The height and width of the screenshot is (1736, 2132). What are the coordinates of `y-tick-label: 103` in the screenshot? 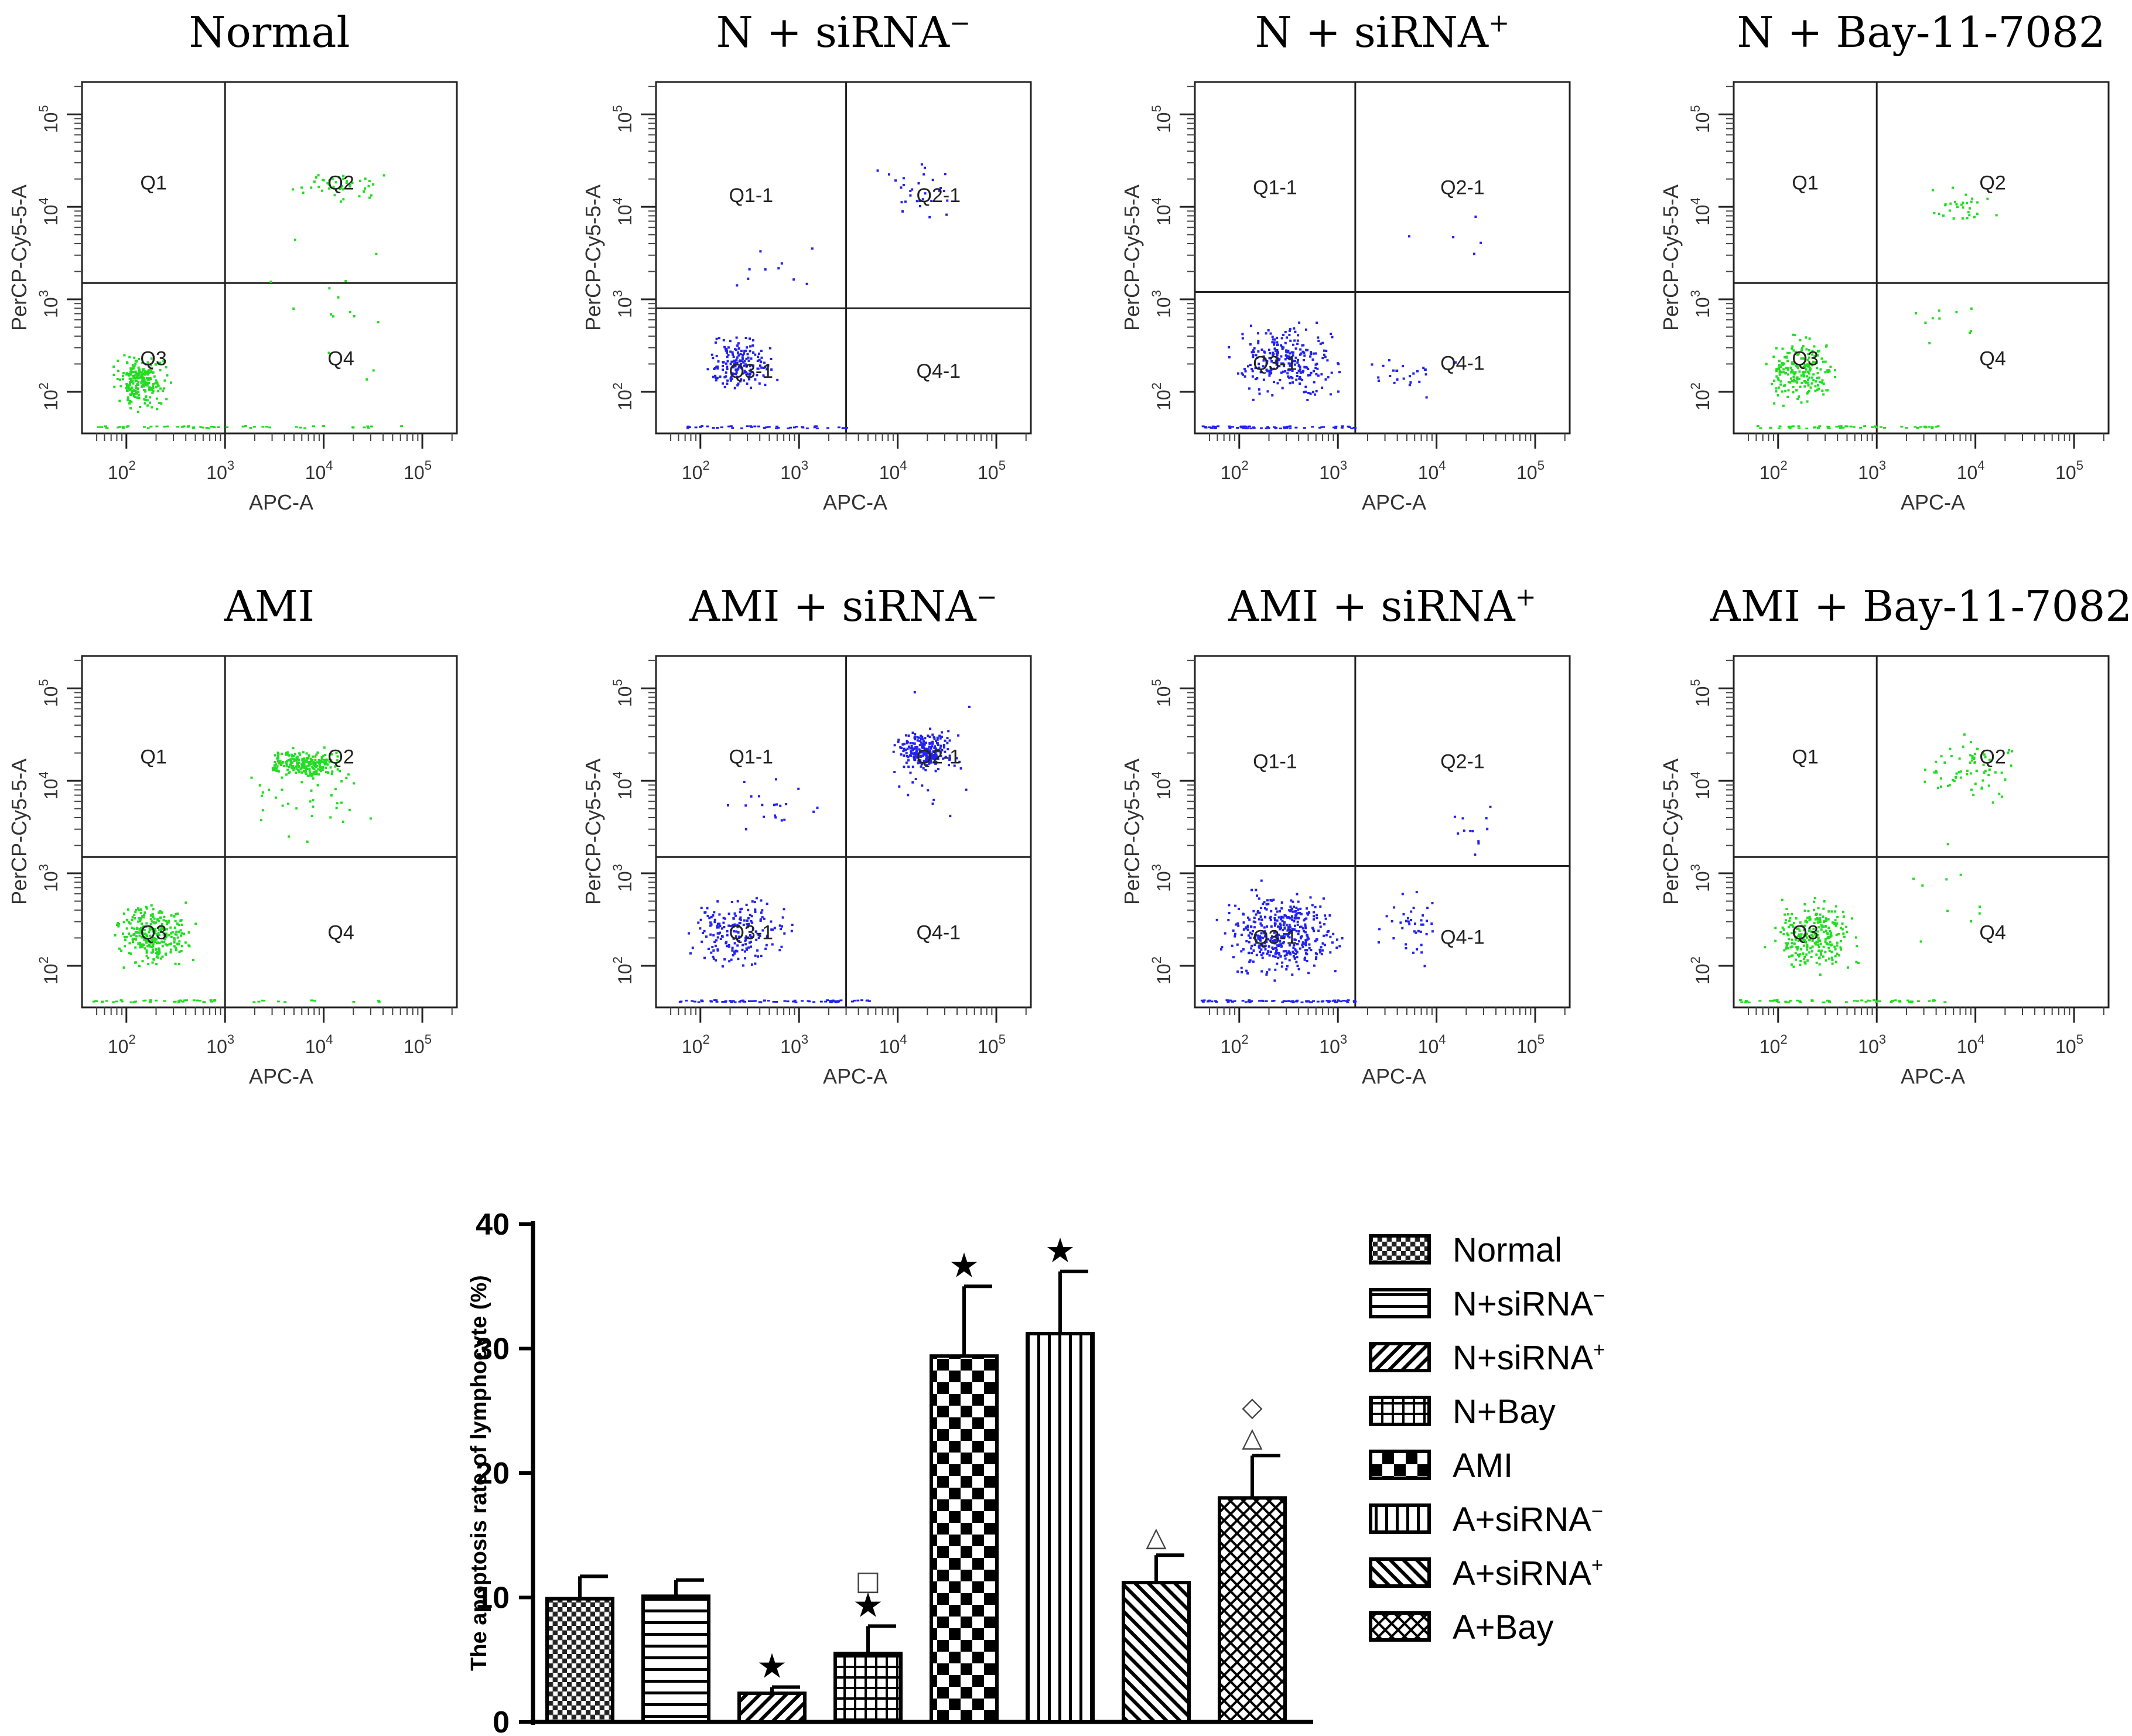 It's located at (1161, 878).